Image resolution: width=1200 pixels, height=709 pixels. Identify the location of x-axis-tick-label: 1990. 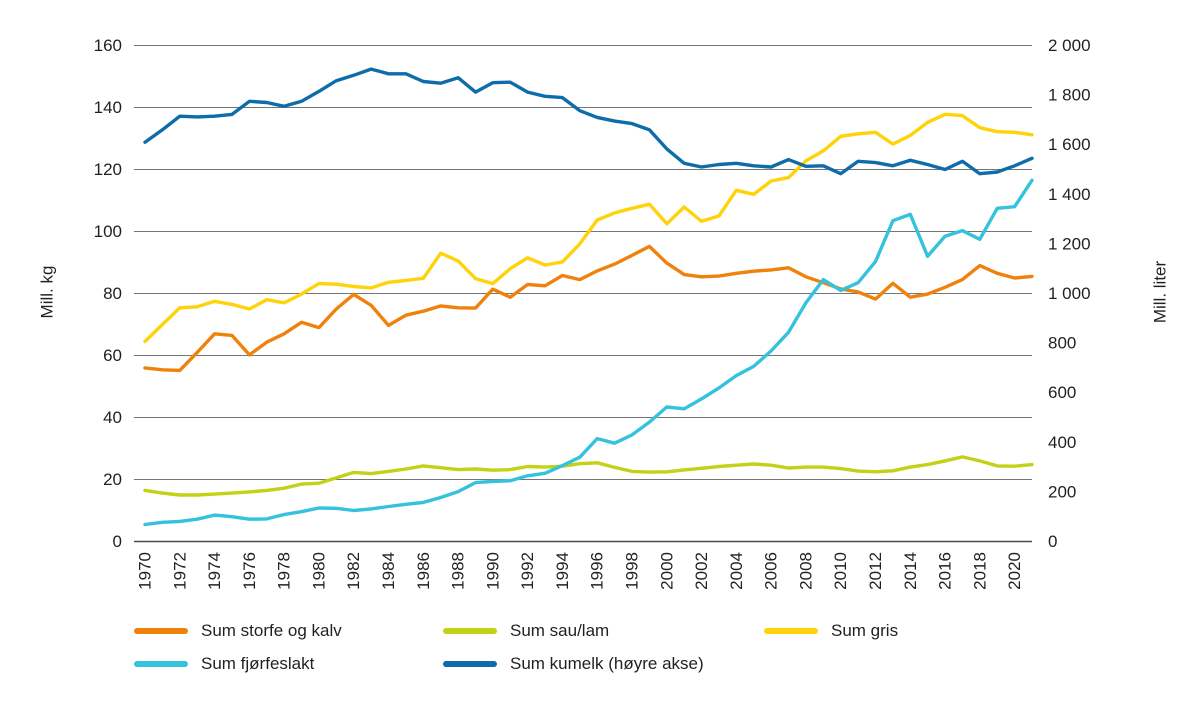
(492, 571).